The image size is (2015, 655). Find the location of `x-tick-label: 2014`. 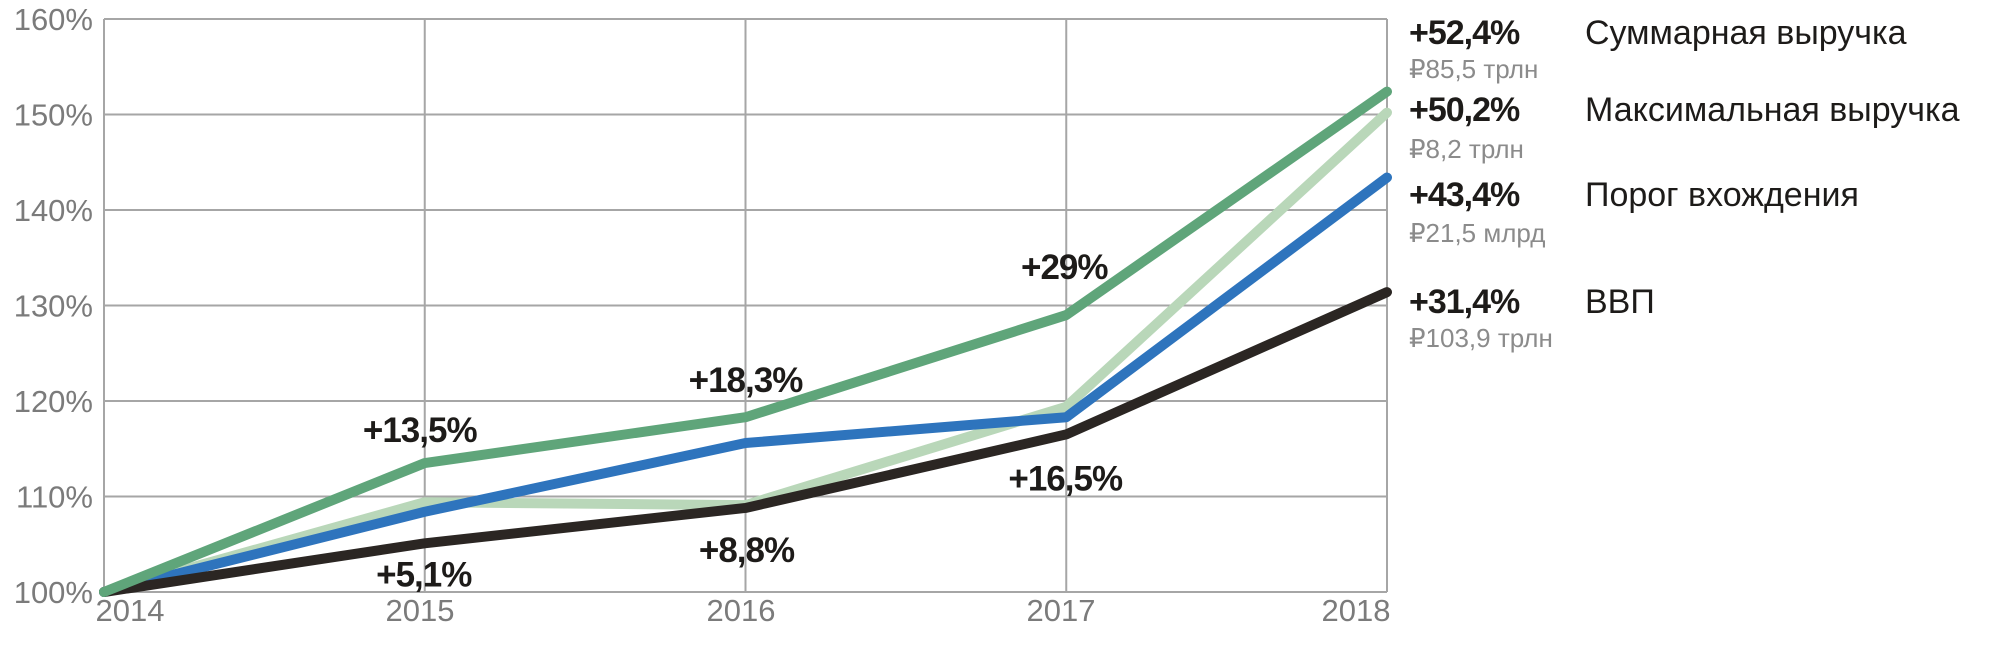

x-tick-label: 2014 is located at coordinates (130, 610).